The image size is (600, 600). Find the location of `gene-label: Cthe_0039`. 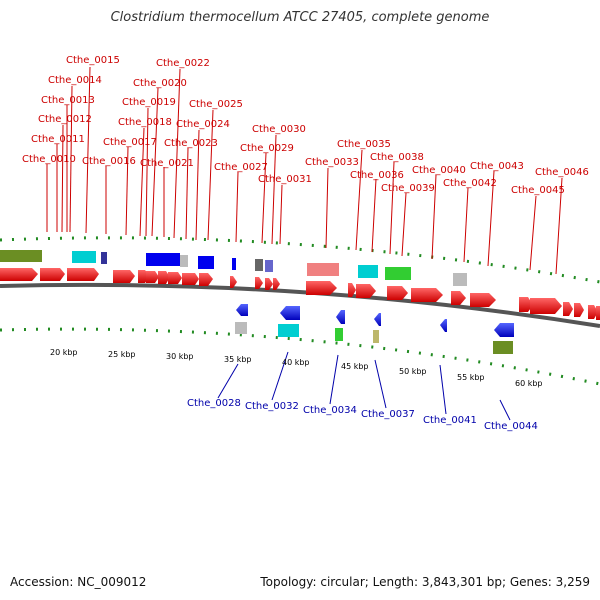

gene-label: Cthe_0039 is located at coordinates (408, 188).